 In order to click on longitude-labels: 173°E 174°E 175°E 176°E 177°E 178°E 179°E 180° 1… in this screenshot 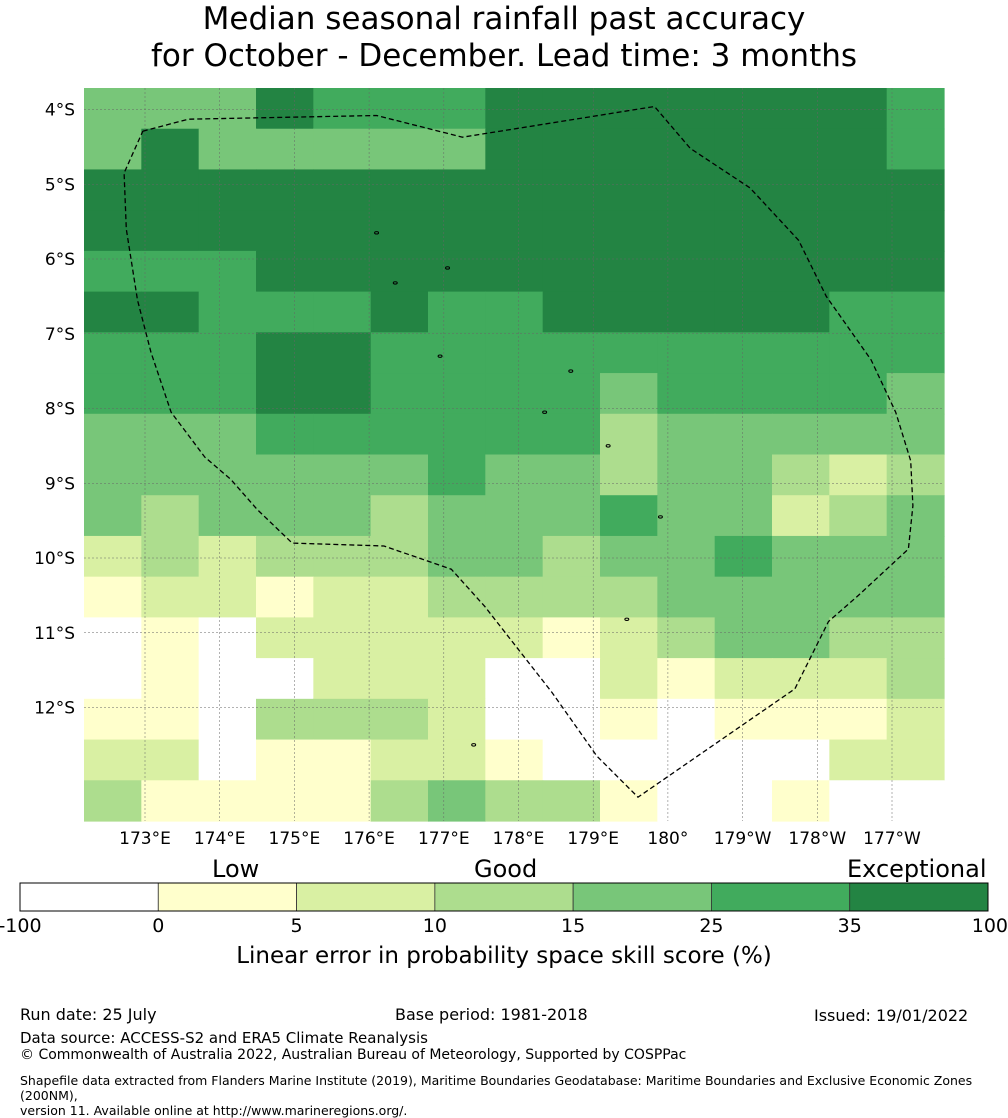, I will do `click(520, 839)`.